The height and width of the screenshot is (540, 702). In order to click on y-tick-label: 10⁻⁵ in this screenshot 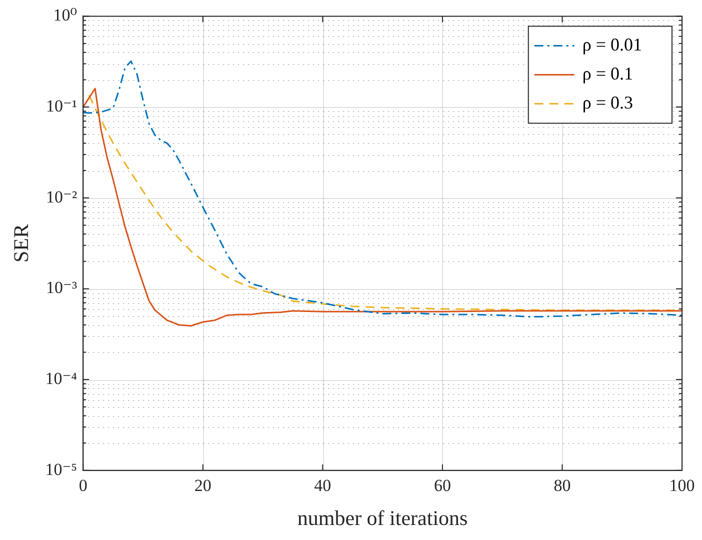, I will do `click(61, 469)`.